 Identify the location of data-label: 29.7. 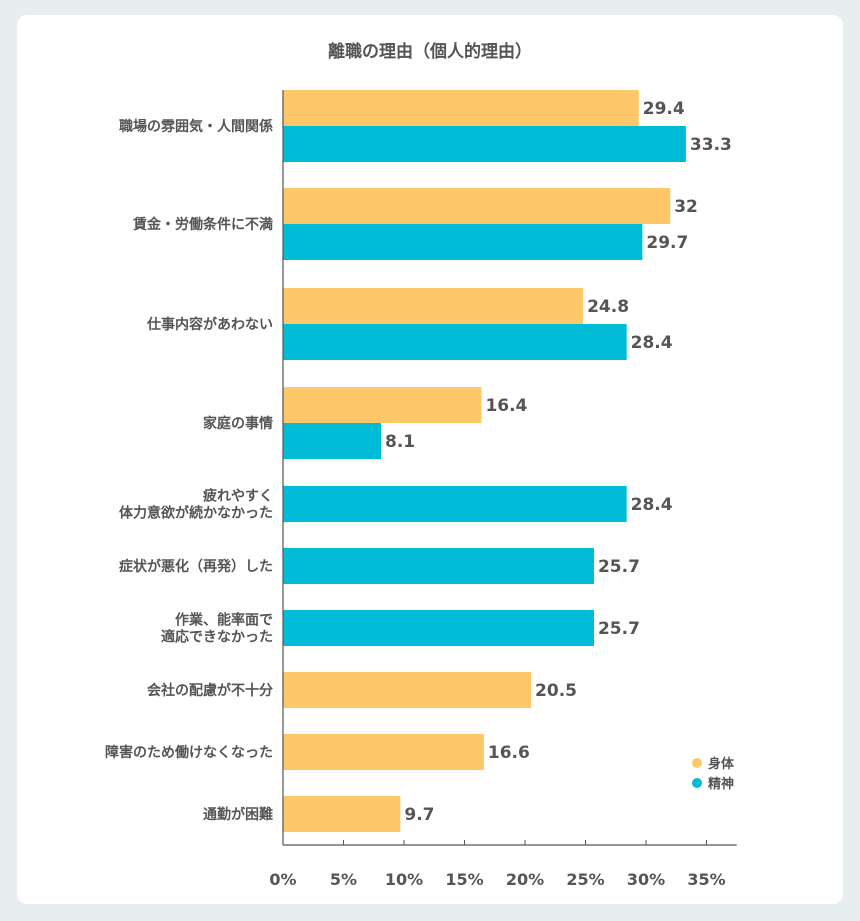
(667, 243).